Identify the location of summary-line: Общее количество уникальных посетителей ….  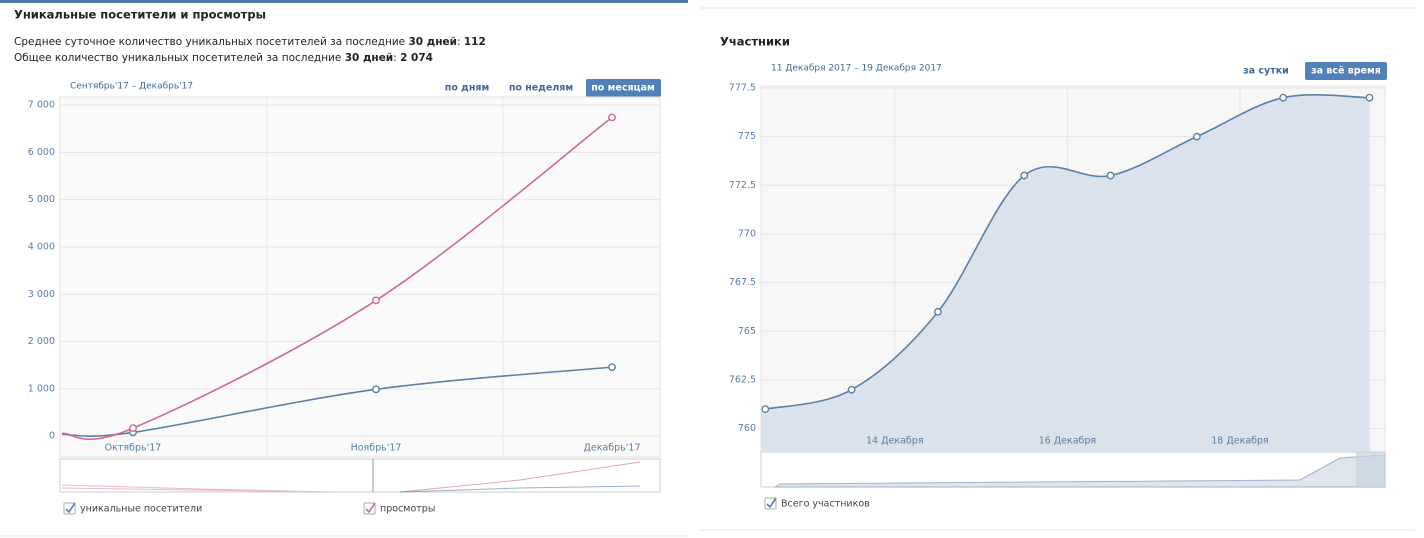
(223, 58).